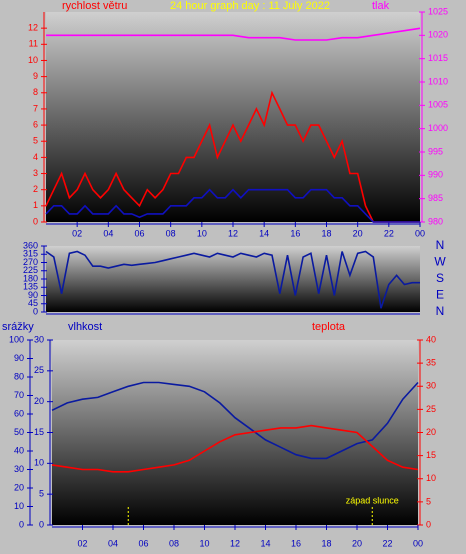 This screenshot has height=554, width=466. I want to click on y3-tick-label: 20, so click(39, 401).